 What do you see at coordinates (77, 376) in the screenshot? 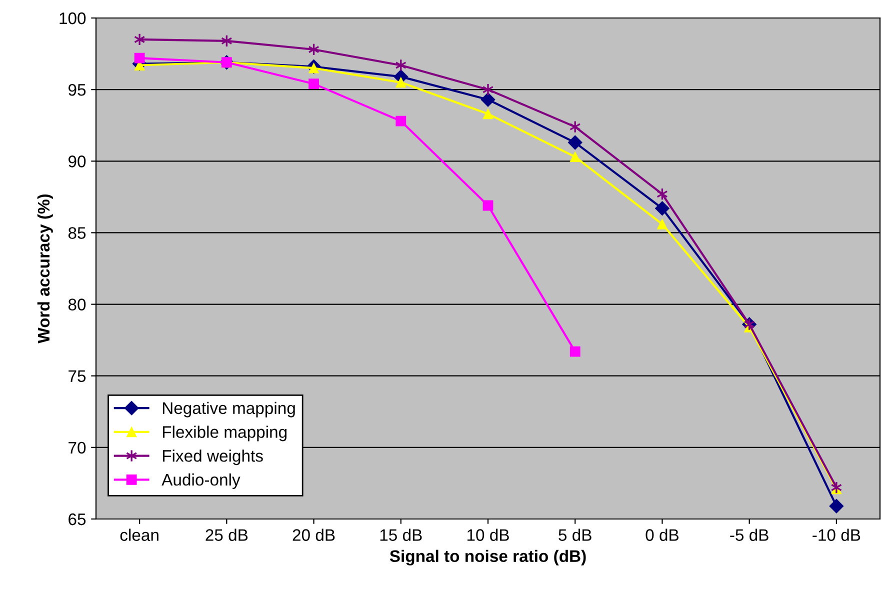
I see `y-tick-label: 75` at bounding box center [77, 376].